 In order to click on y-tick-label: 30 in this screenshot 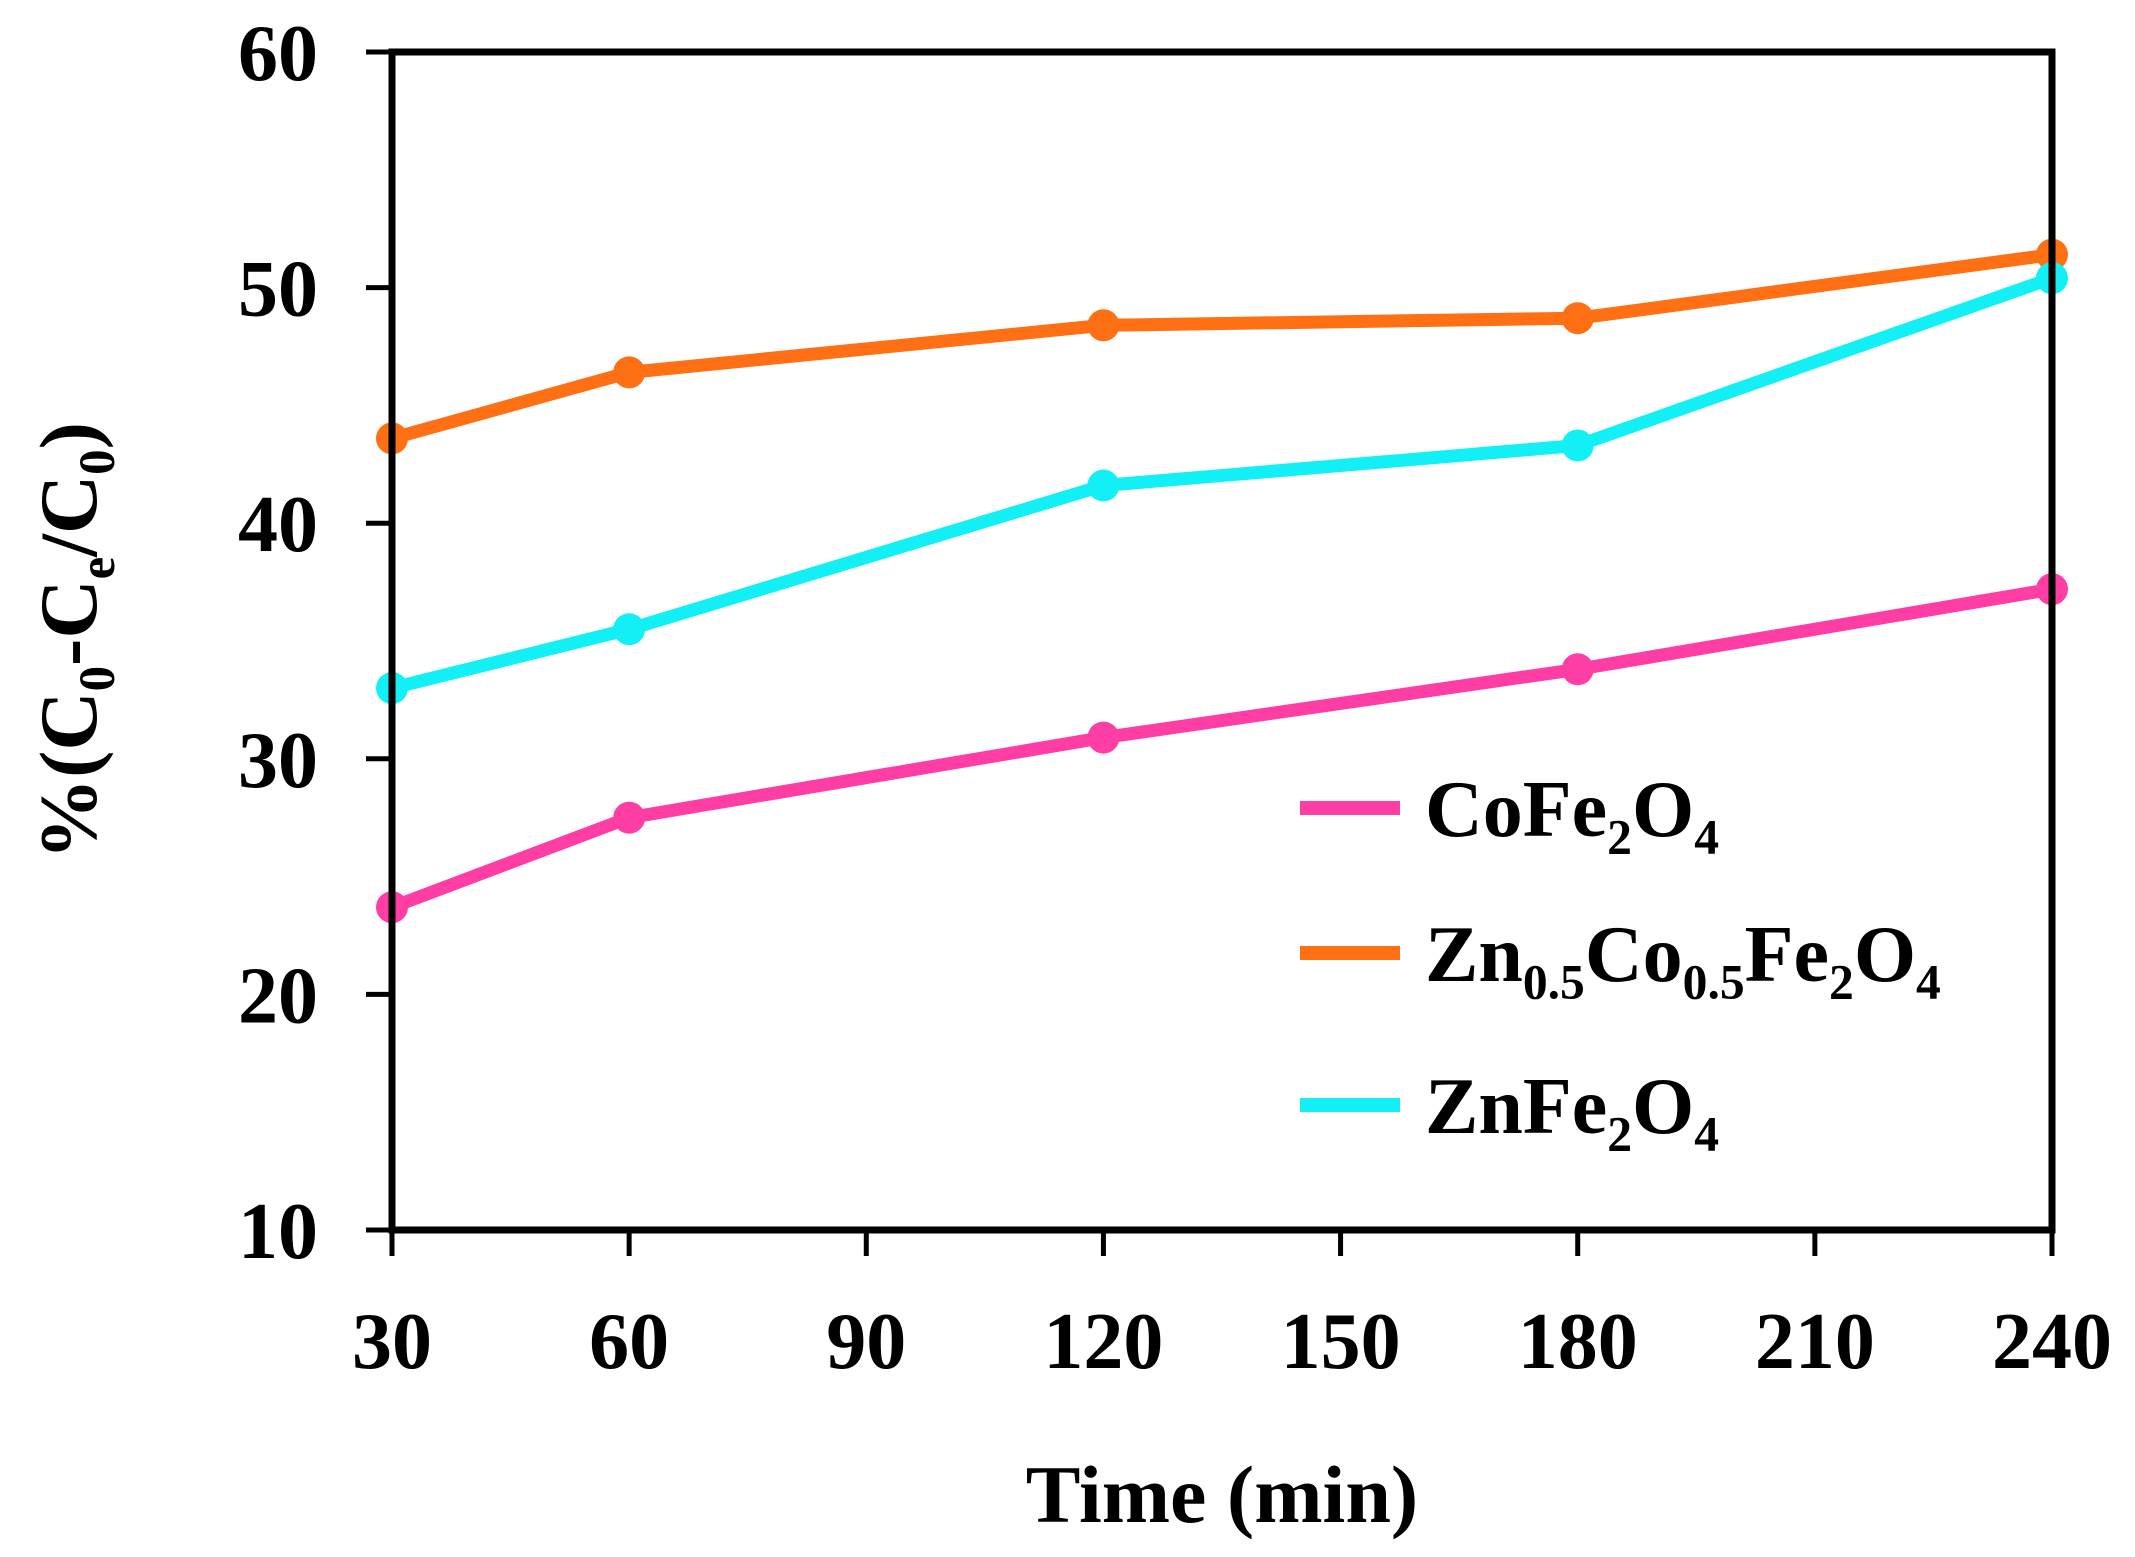, I will do `click(278, 761)`.